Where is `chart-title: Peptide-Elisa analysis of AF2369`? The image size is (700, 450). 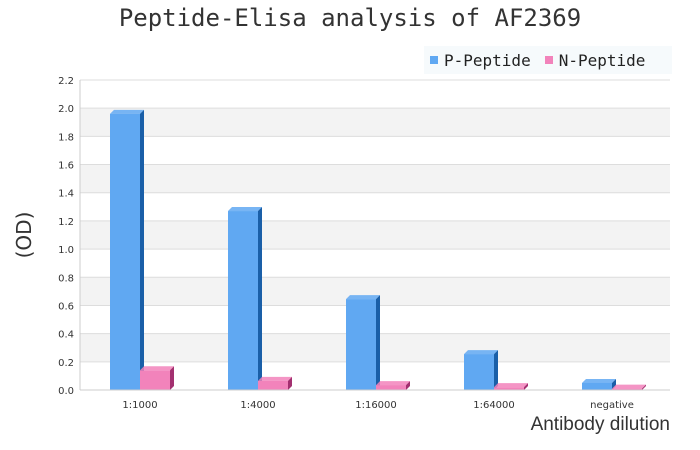 chart-title: Peptide-Elisa analysis of AF2369 is located at coordinates (350, 18).